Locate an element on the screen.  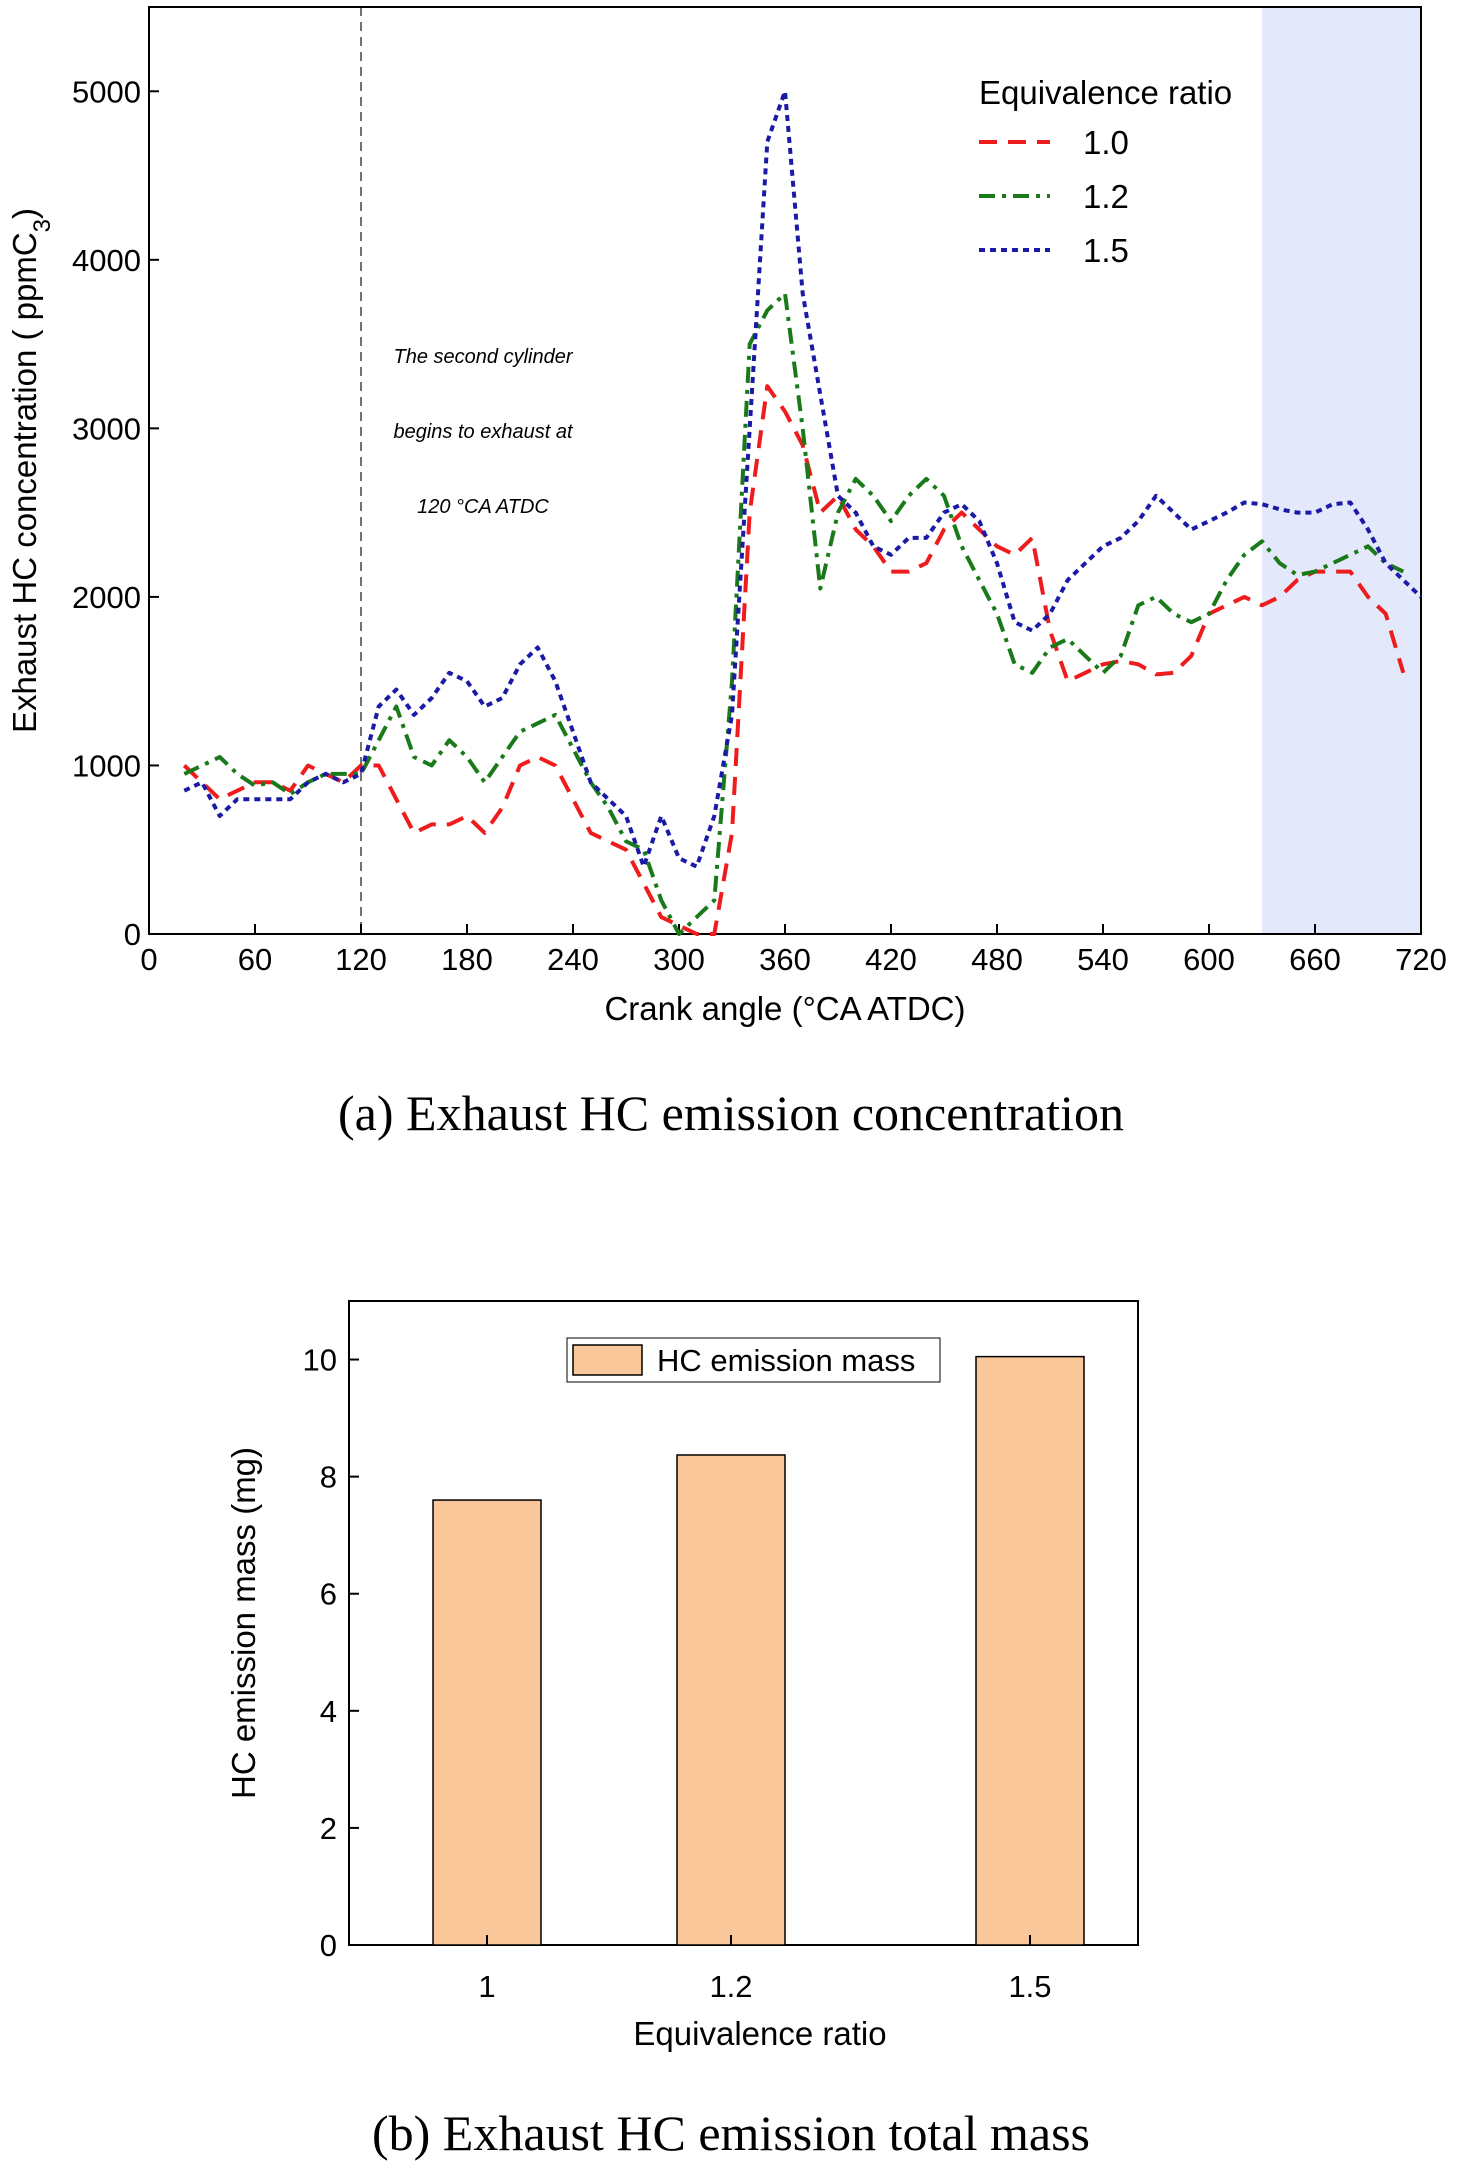
x-tick-label: 660 is located at coordinates (1315, 959).